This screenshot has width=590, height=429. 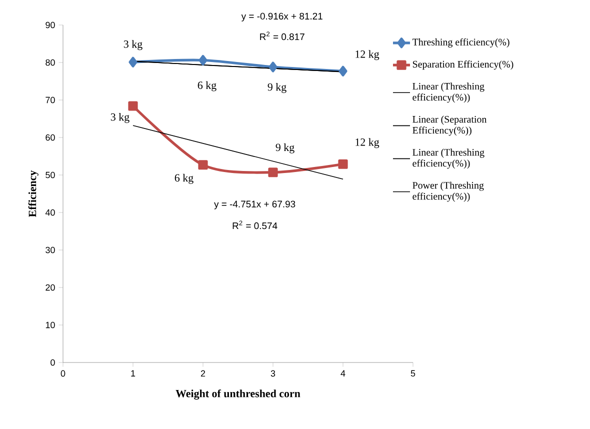 What do you see at coordinates (133, 373) in the screenshot?
I see `x-tick-label: 1` at bounding box center [133, 373].